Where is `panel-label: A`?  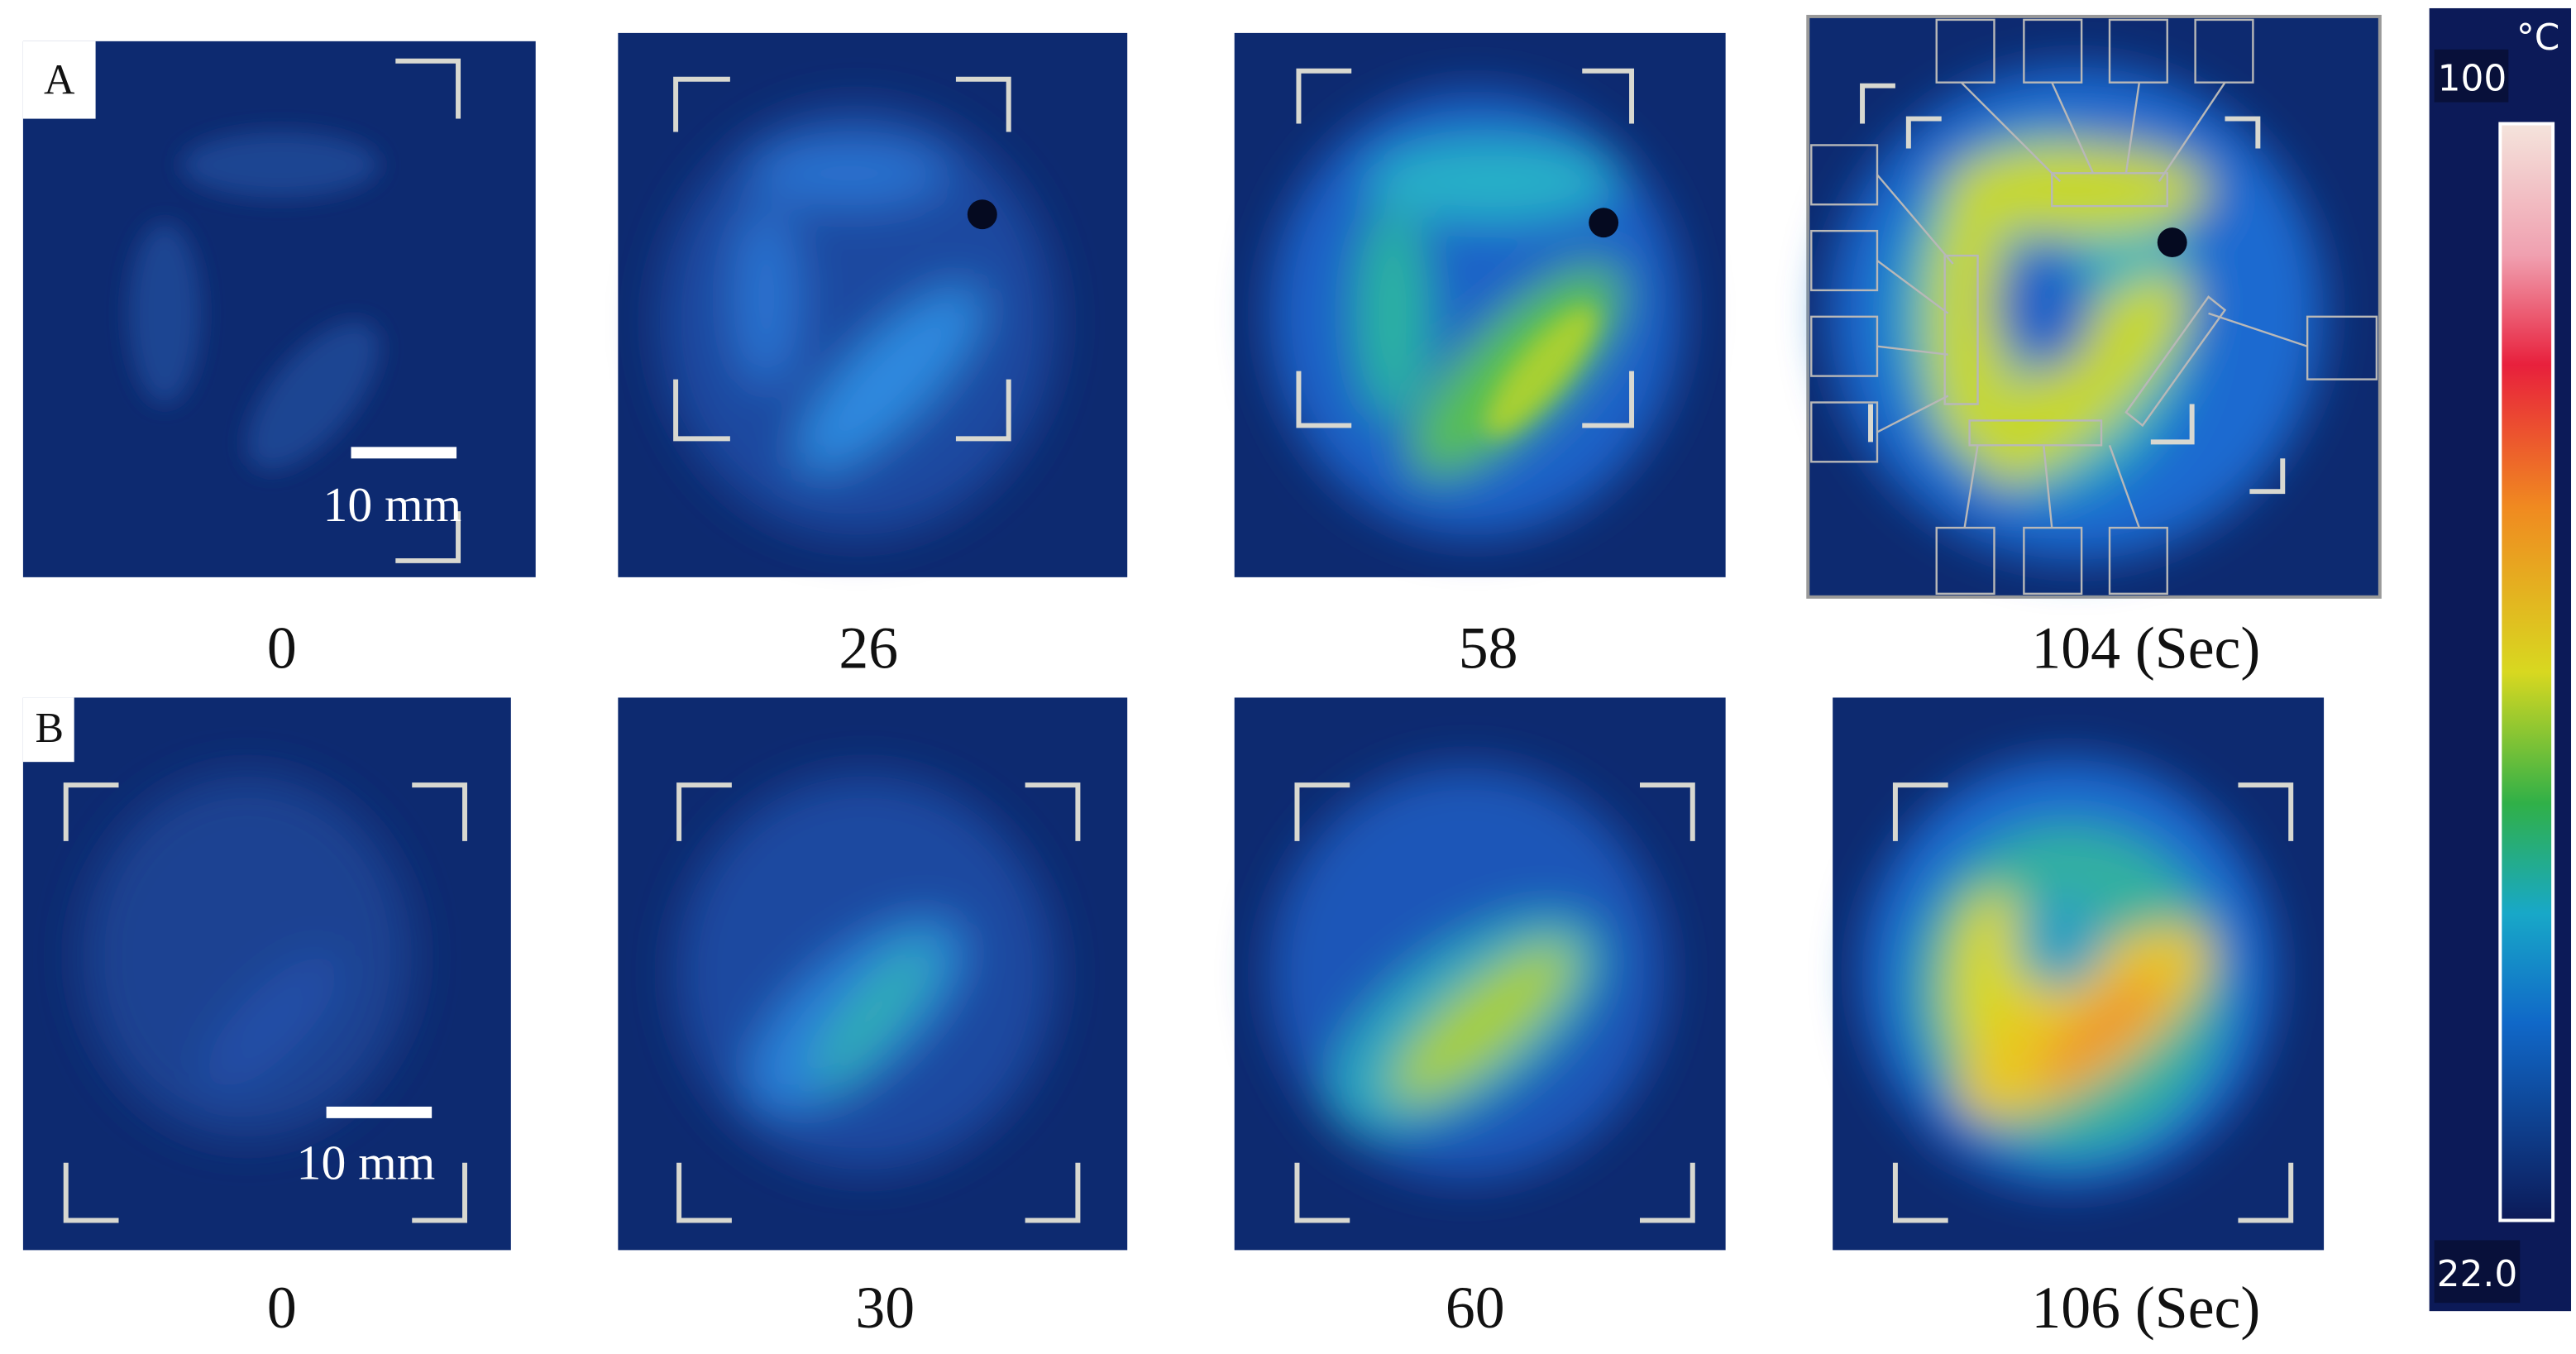 panel-label: A is located at coordinates (60, 81).